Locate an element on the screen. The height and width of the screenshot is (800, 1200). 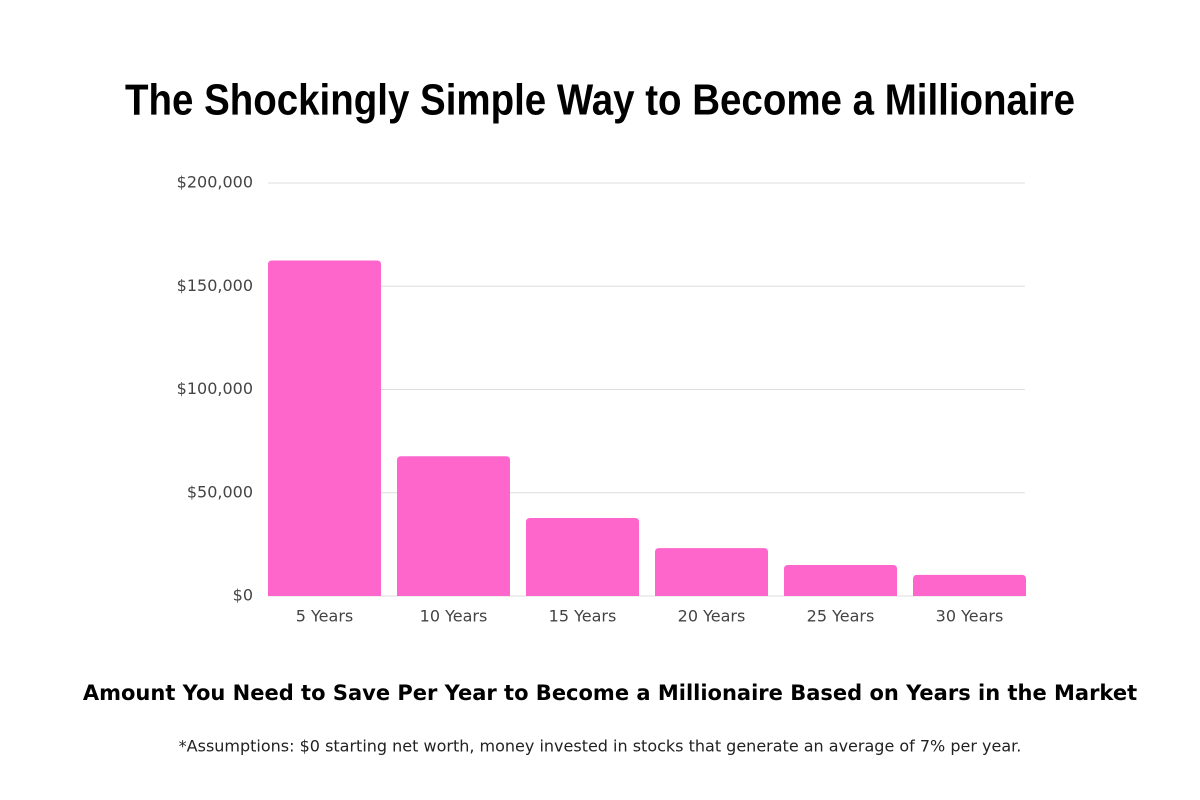
x-tick-label: 25 Years is located at coordinates (841, 616).